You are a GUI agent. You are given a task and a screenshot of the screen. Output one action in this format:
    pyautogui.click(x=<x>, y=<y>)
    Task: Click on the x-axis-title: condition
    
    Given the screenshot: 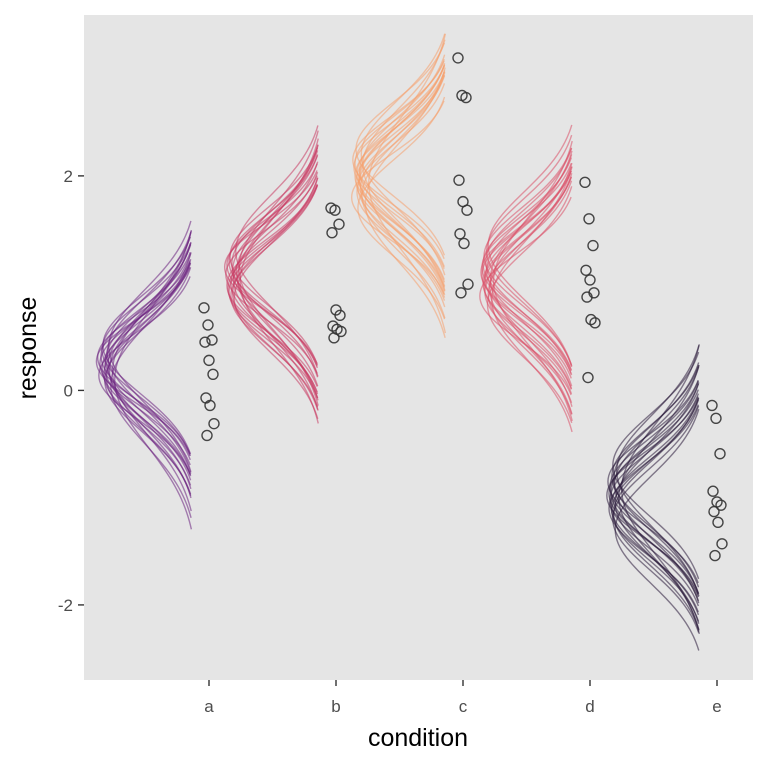 What is the action you would take?
    pyautogui.click(x=418, y=738)
    